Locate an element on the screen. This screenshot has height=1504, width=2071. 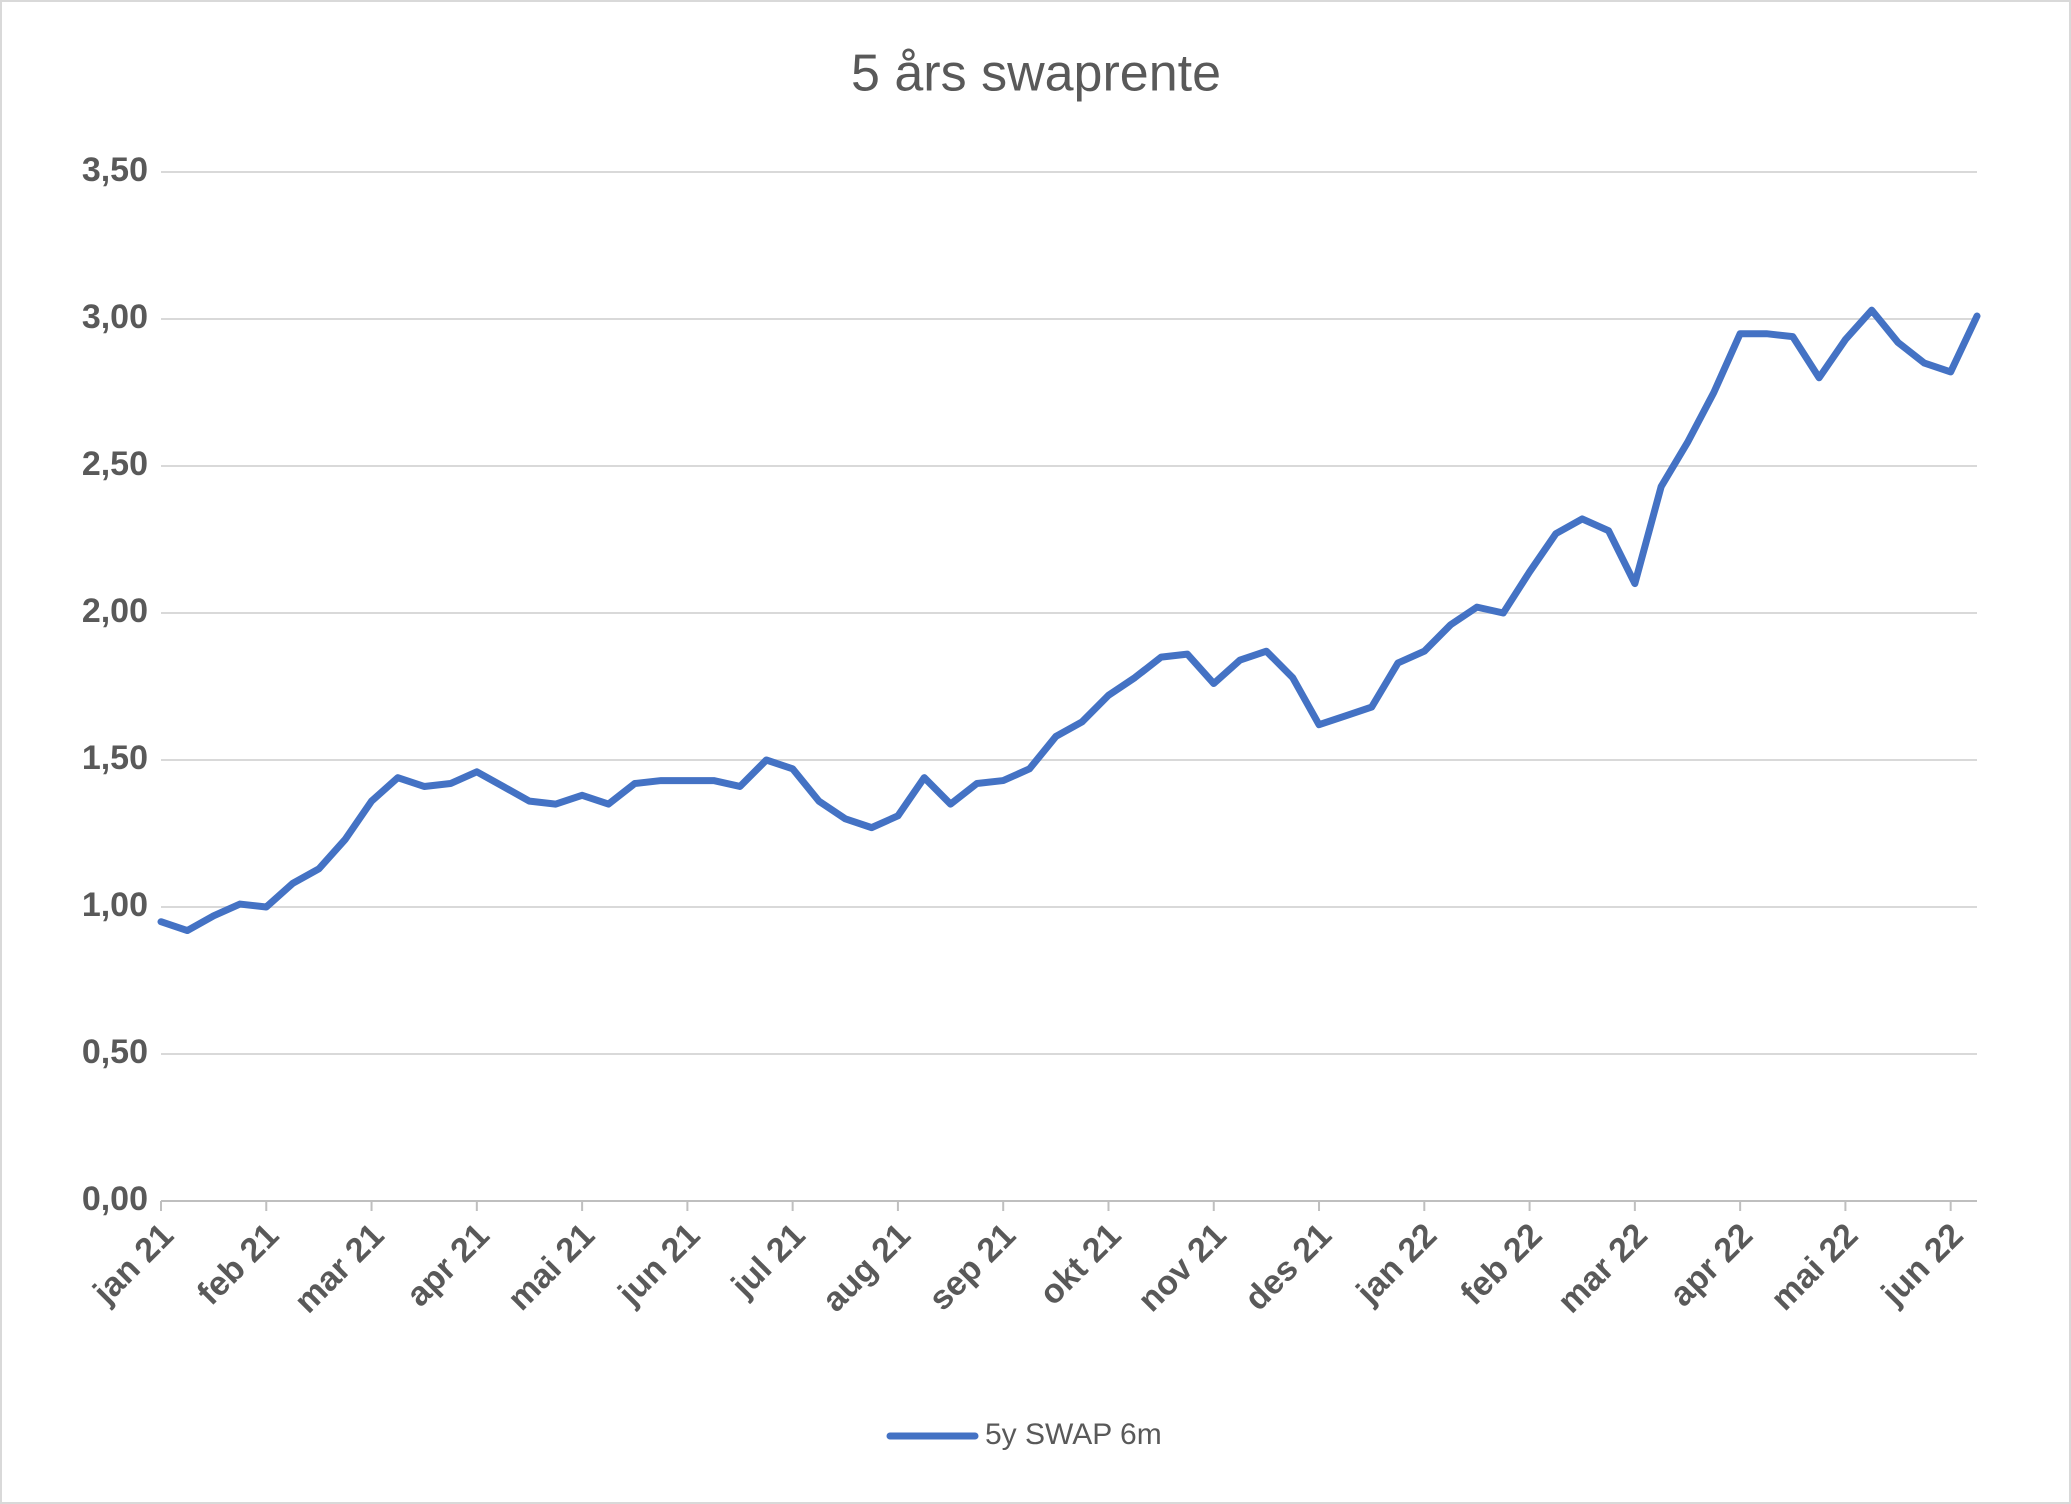
y-tick-label: 0,00 is located at coordinates (115, 1199).